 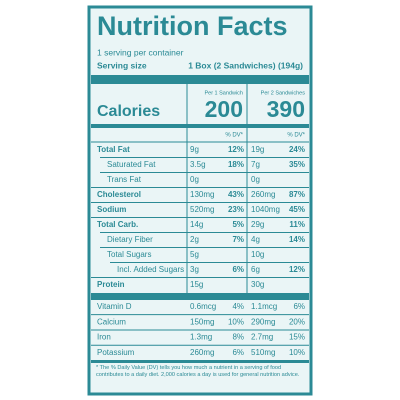 I want to click on daily-value: 24%, so click(x=297, y=149).